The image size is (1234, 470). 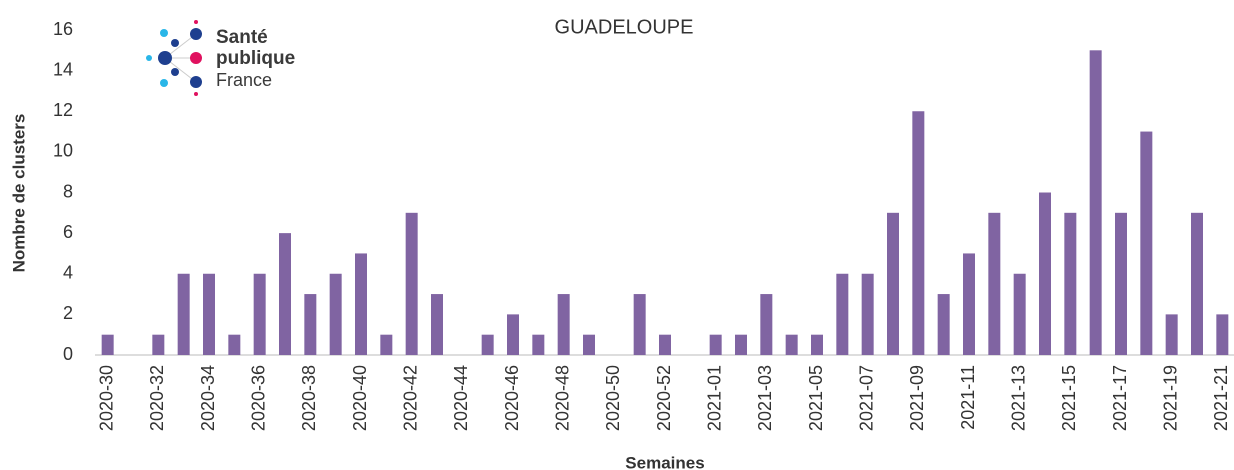 What do you see at coordinates (63, 69) in the screenshot?
I see `y-tick-label: 14` at bounding box center [63, 69].